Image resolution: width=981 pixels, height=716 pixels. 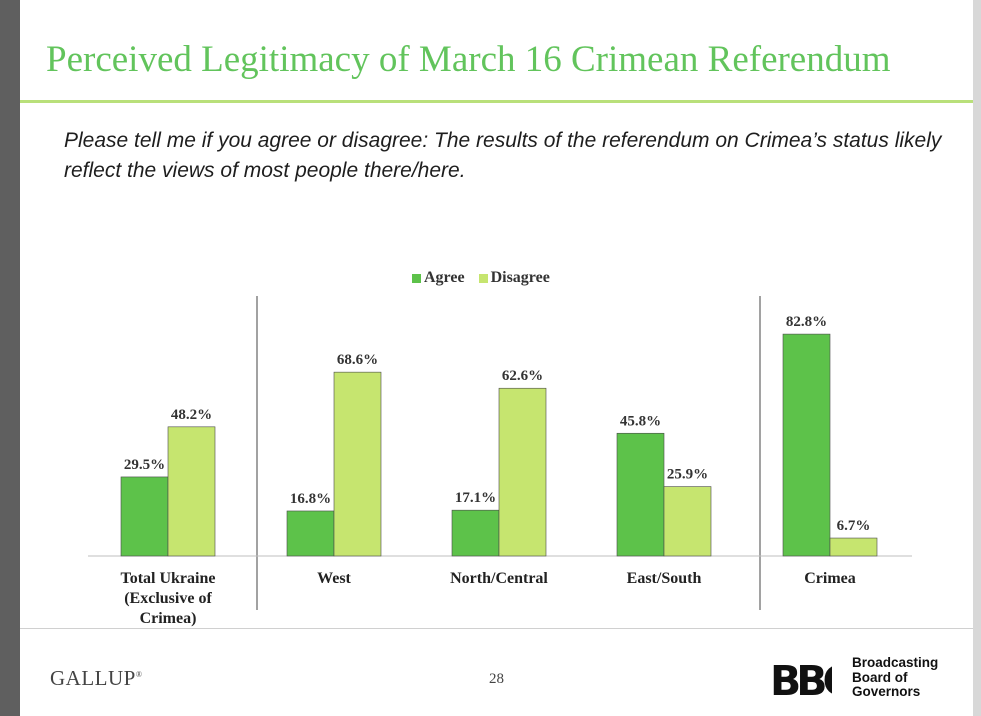 What do you see at coordinates (475, 498) in the screenshot?
I see `data-label-agree-3: 17.1%` at bounding box center [475, 498].